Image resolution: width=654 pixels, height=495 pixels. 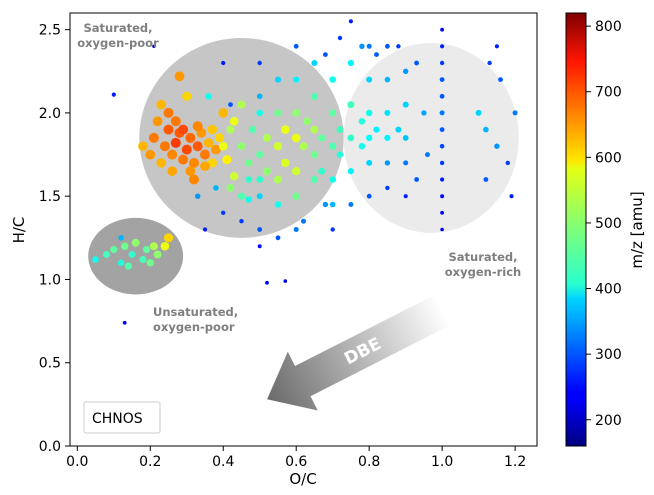 What do you see at coordinates (637, 229) in the screenshot?
I see `colorbar-label: m/z [amu]` at bounding box center [637, 229].